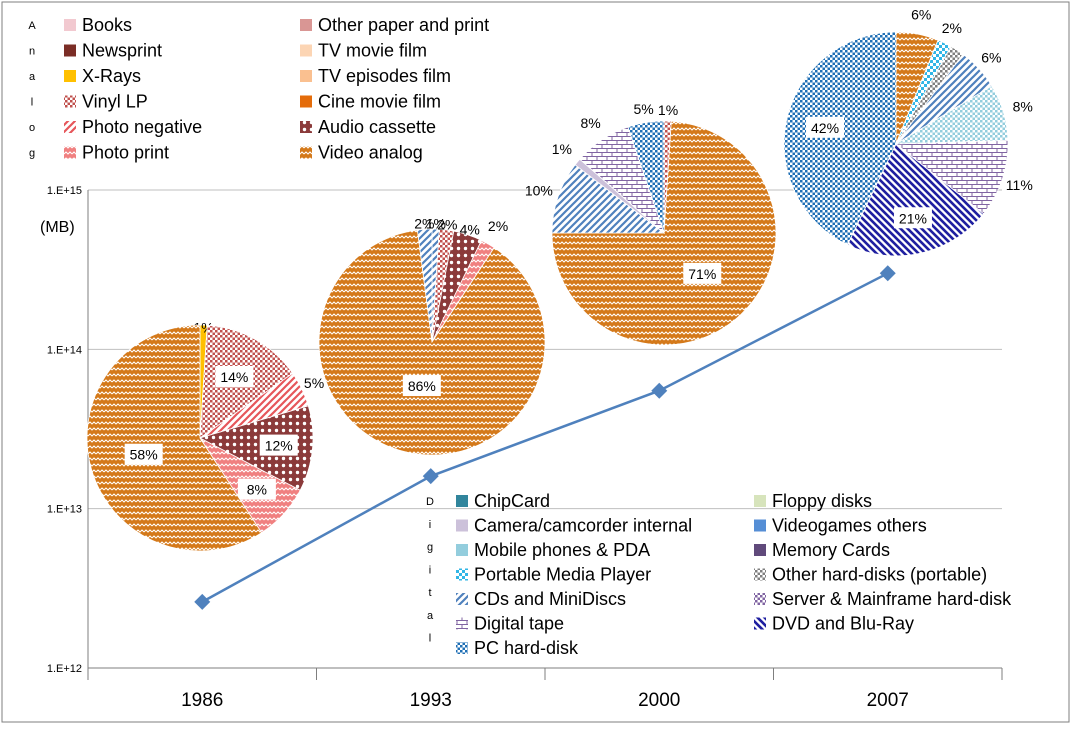 Image resolution: width=1071 pixels, height=729 pixels. Describe the element at coordinates (64, 191) in the screenshot. I see `y-tick-label: 1.E+15` at that location.